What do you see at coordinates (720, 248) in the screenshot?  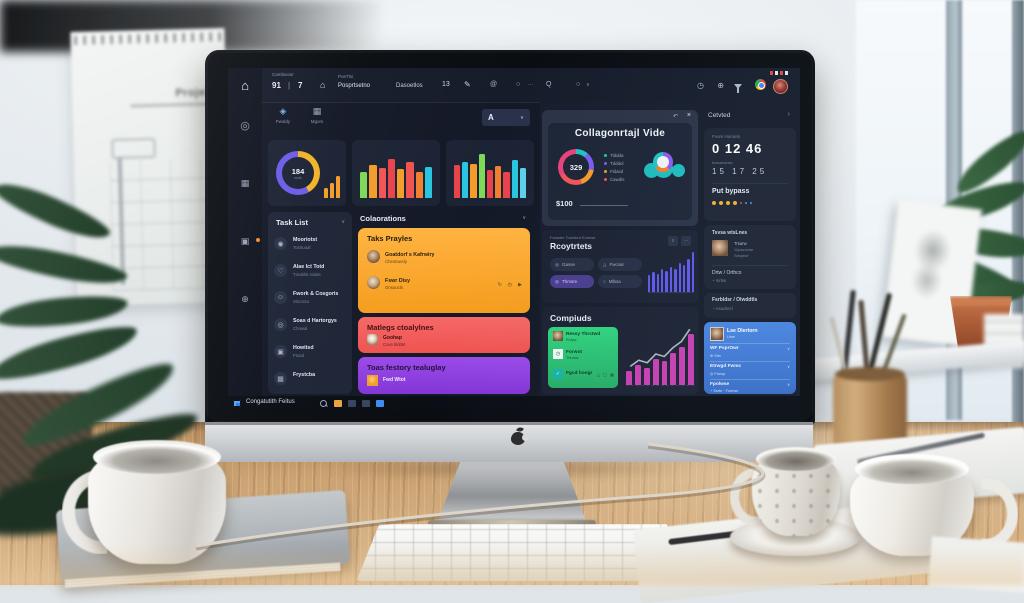 I see `avatar` at bounding box center [720, 248].